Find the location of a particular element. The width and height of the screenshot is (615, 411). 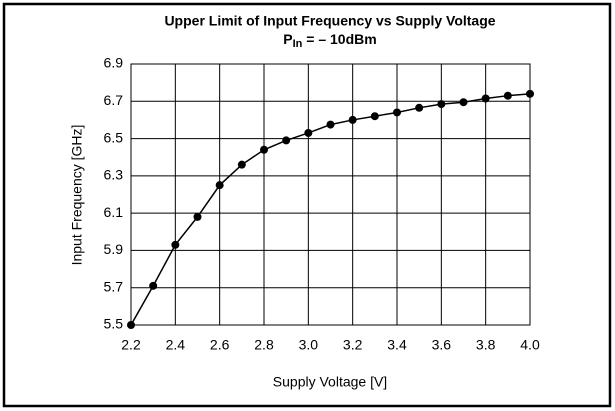

subtitle-rest: = – 10dBm is located at coordinates (339, 39).